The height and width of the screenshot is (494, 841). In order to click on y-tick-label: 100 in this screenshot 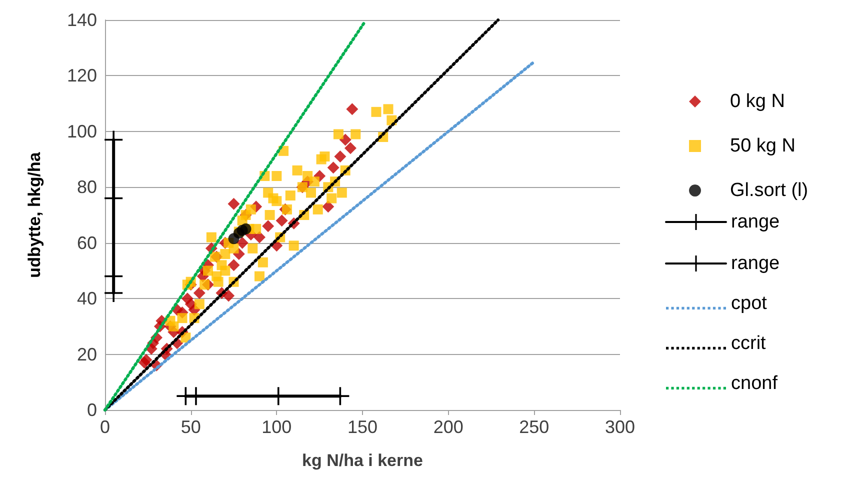, I will do `click(81, 131)`.